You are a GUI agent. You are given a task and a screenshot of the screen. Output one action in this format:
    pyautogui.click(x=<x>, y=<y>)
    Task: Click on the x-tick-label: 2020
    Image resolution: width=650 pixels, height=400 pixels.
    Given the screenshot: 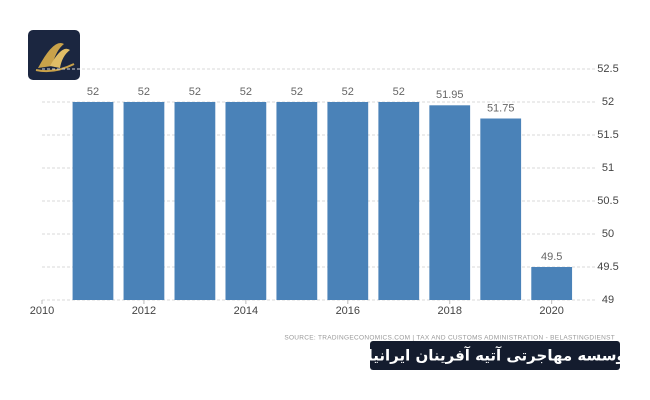 What is the action you would take?
    pyautogui.click(x=551, y=311)
    